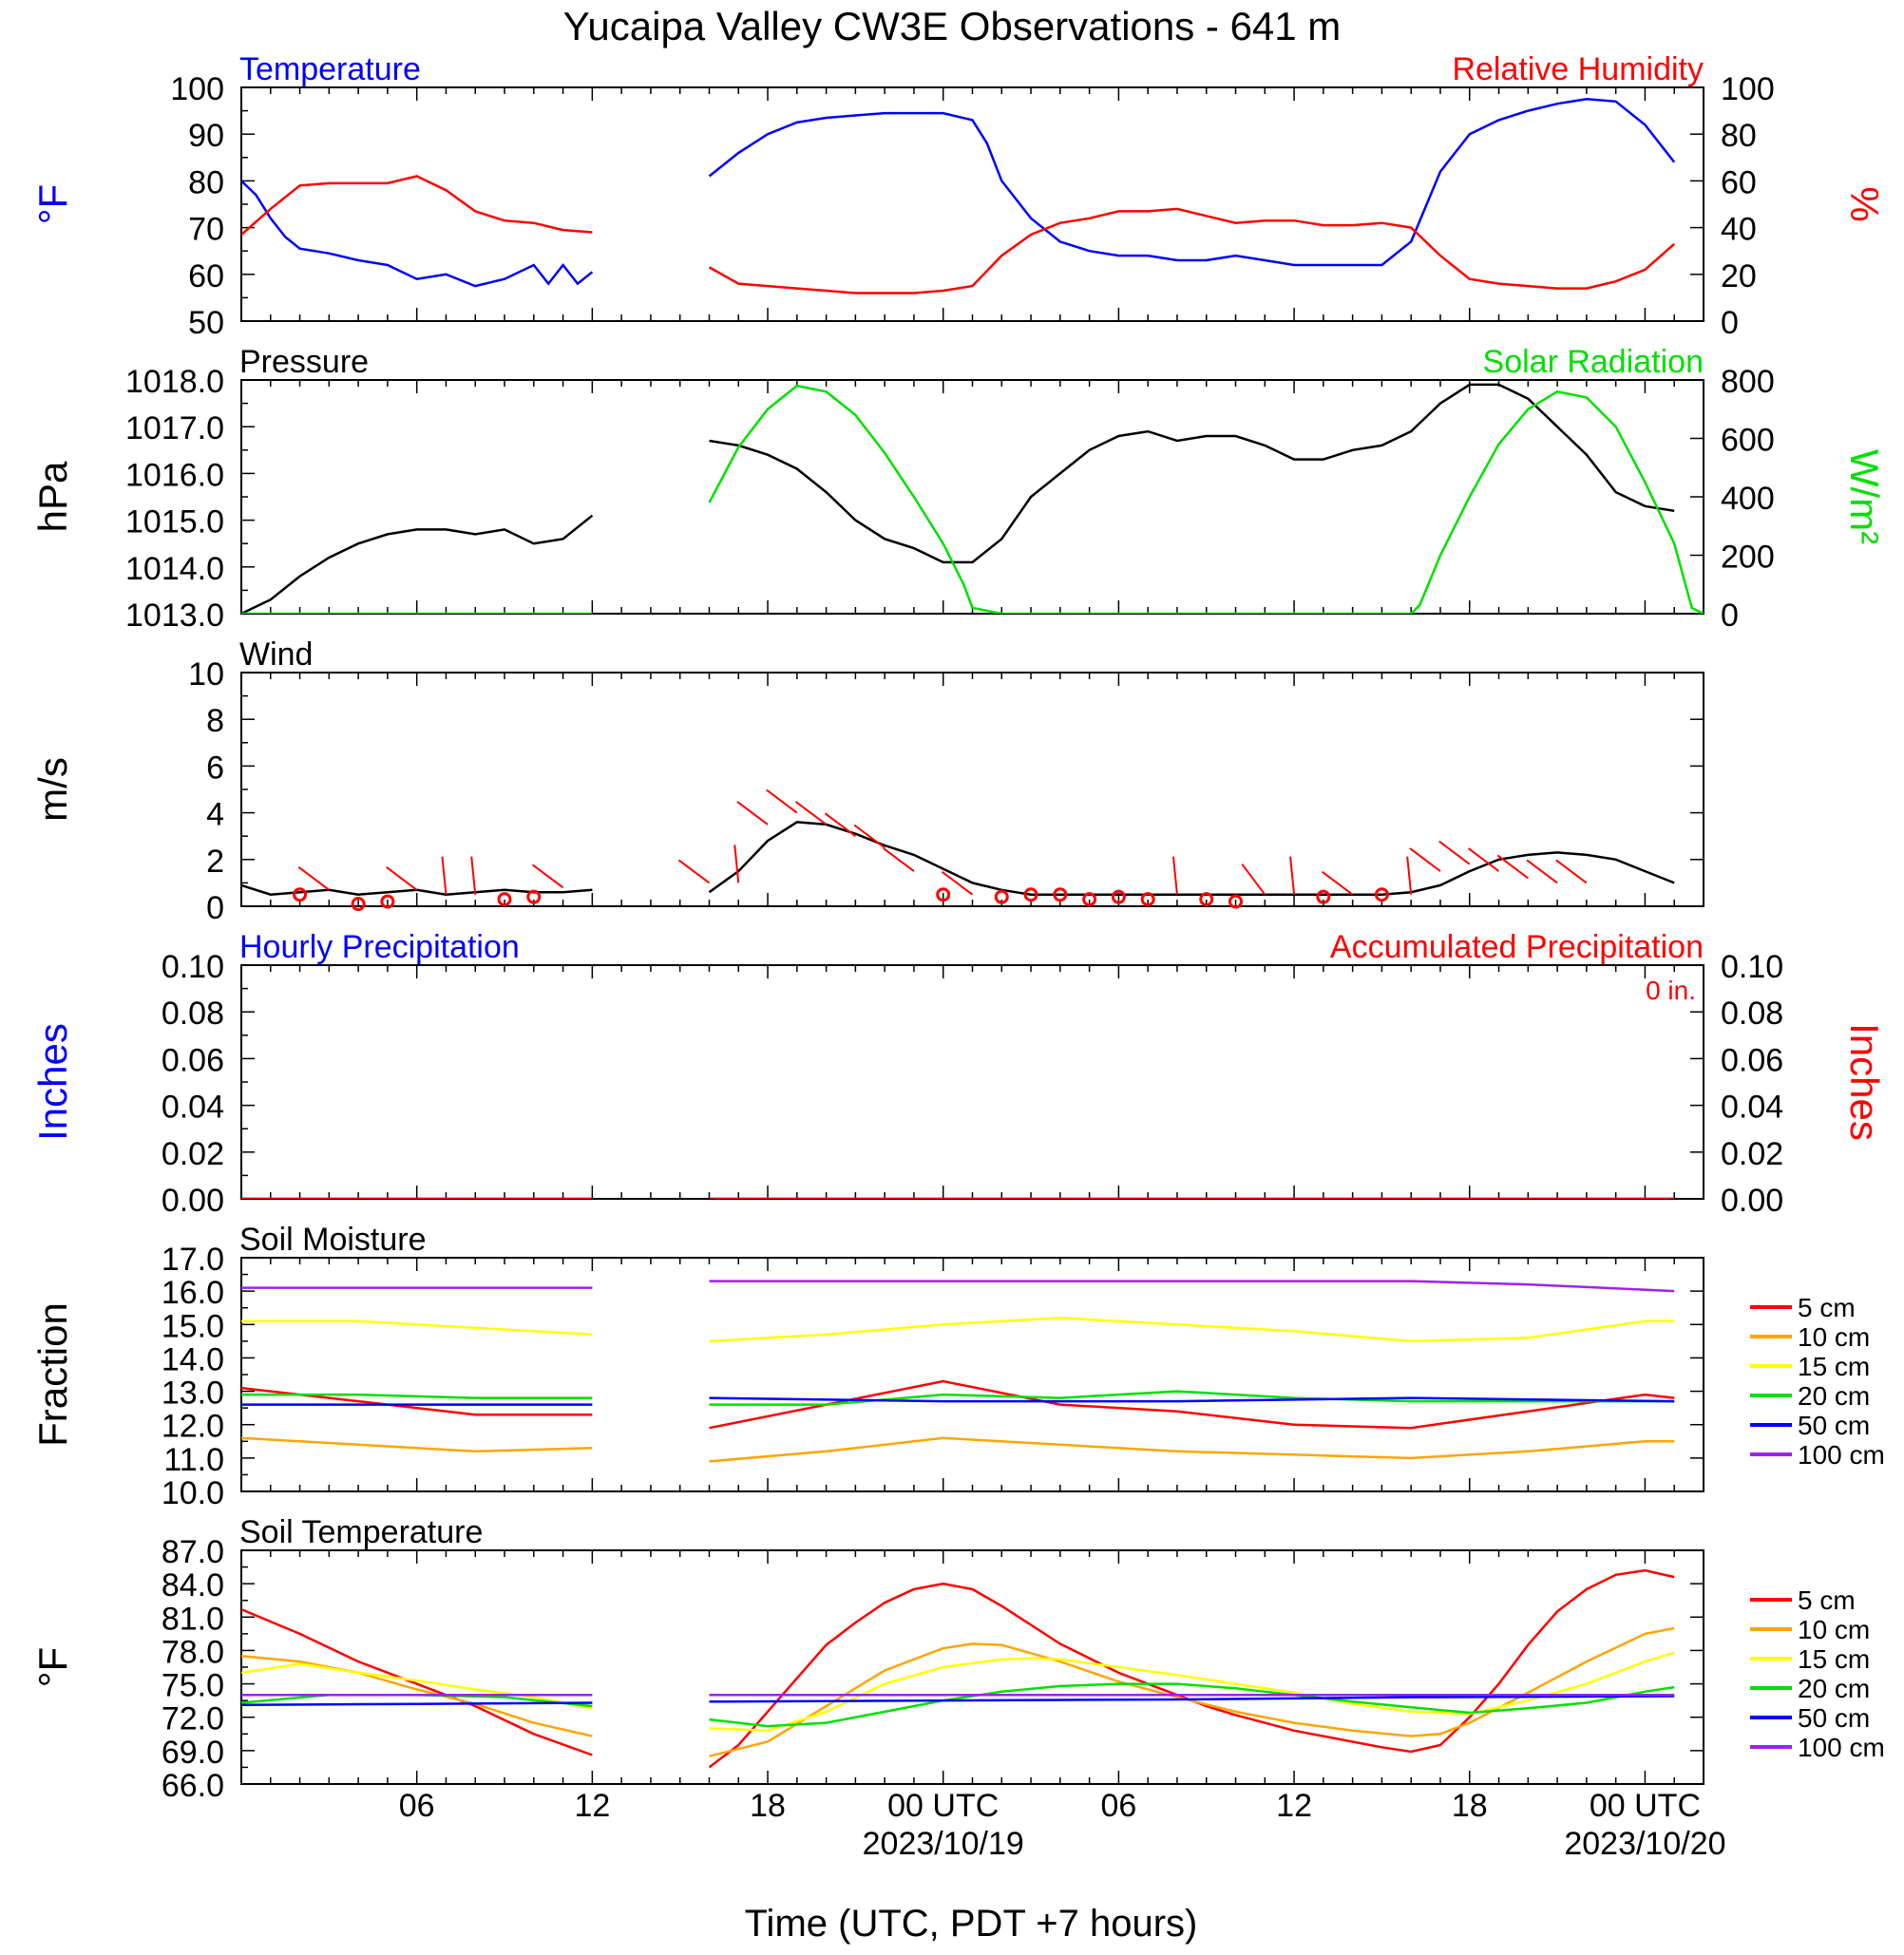 The height and width of the screenshot is (1955, 1904). I want to click on series-line-relative-humidity, so click(417, 205).